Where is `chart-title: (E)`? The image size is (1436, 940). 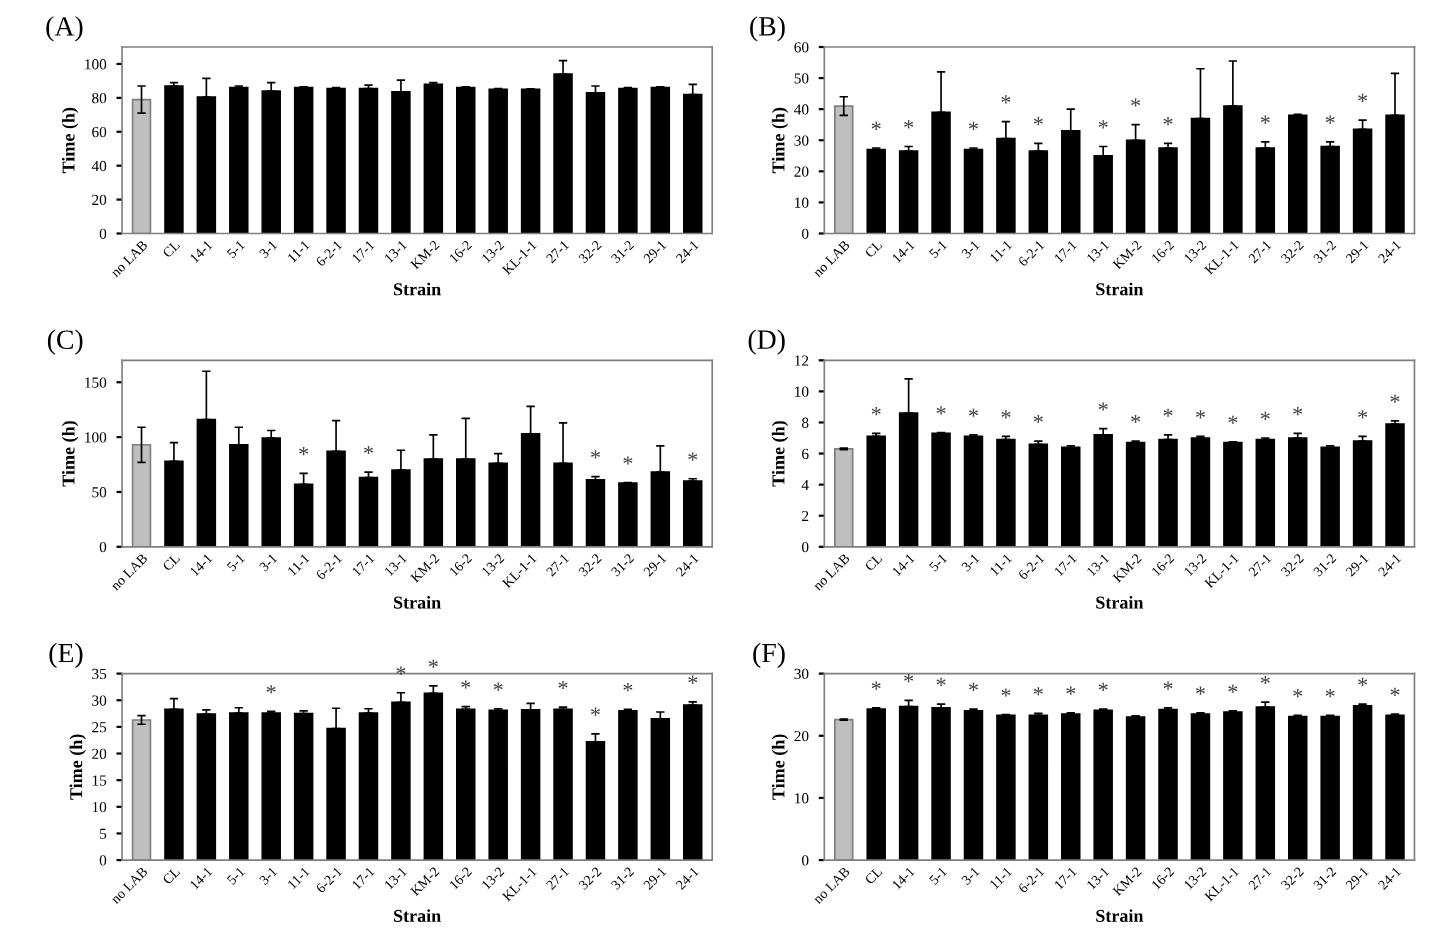 chart-title: (E) is located at coordinates (66, 655).